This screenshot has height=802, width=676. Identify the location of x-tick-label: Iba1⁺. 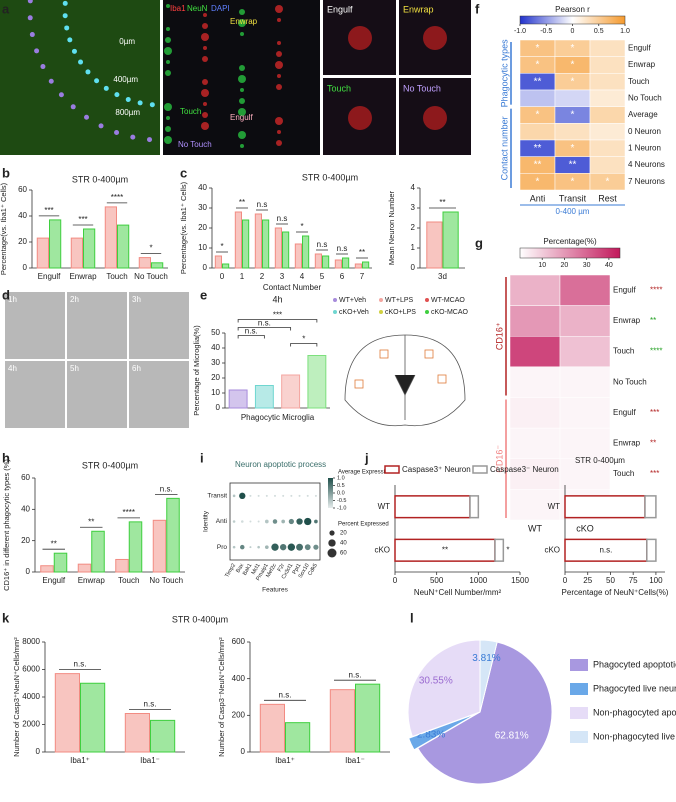
(80, 760).